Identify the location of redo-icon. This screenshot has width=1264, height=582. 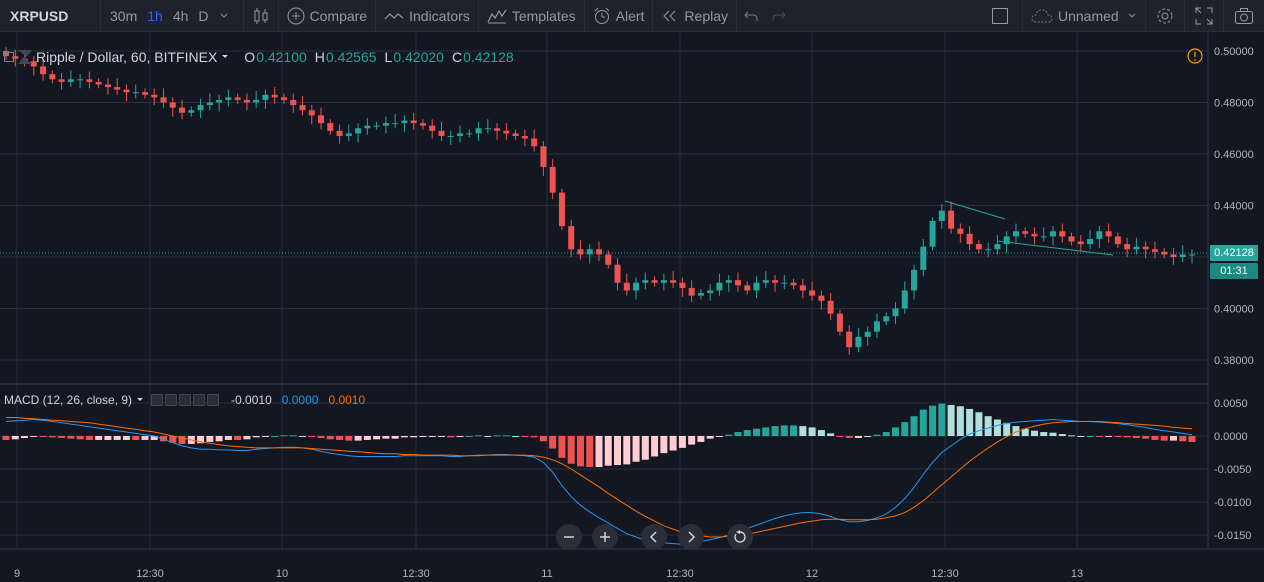
(779, 16).